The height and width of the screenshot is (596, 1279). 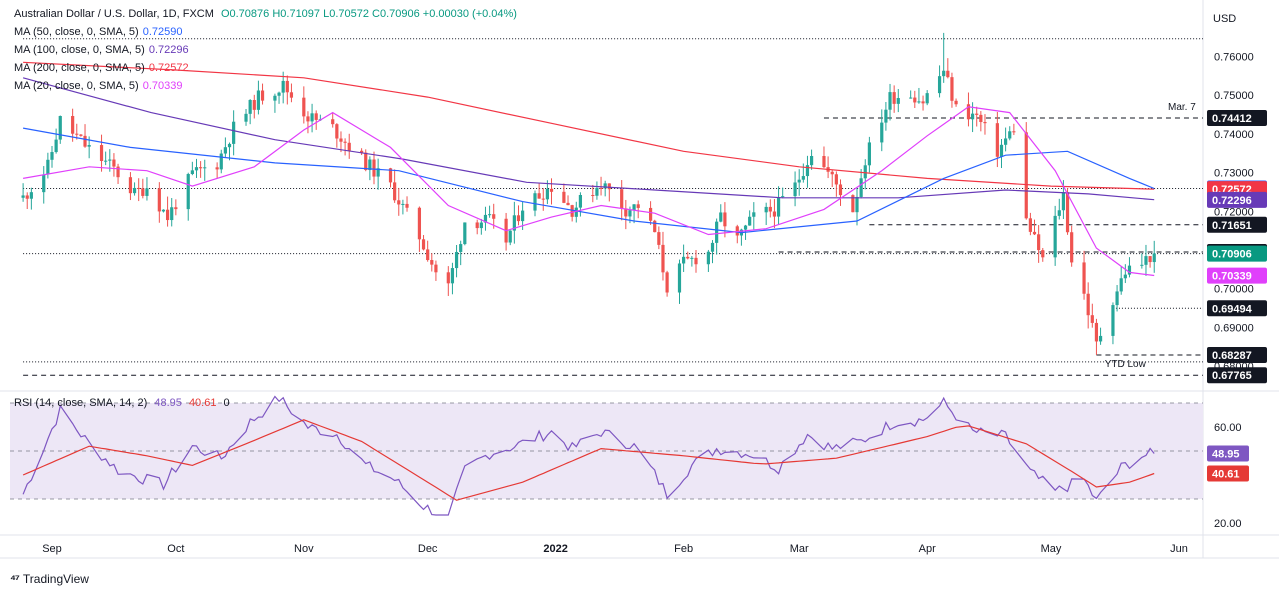 What do you see at coordinates (1232, 309) in the screenshot?
I see `price-label-text: 0.69494` at bounding box center [1232, 309].